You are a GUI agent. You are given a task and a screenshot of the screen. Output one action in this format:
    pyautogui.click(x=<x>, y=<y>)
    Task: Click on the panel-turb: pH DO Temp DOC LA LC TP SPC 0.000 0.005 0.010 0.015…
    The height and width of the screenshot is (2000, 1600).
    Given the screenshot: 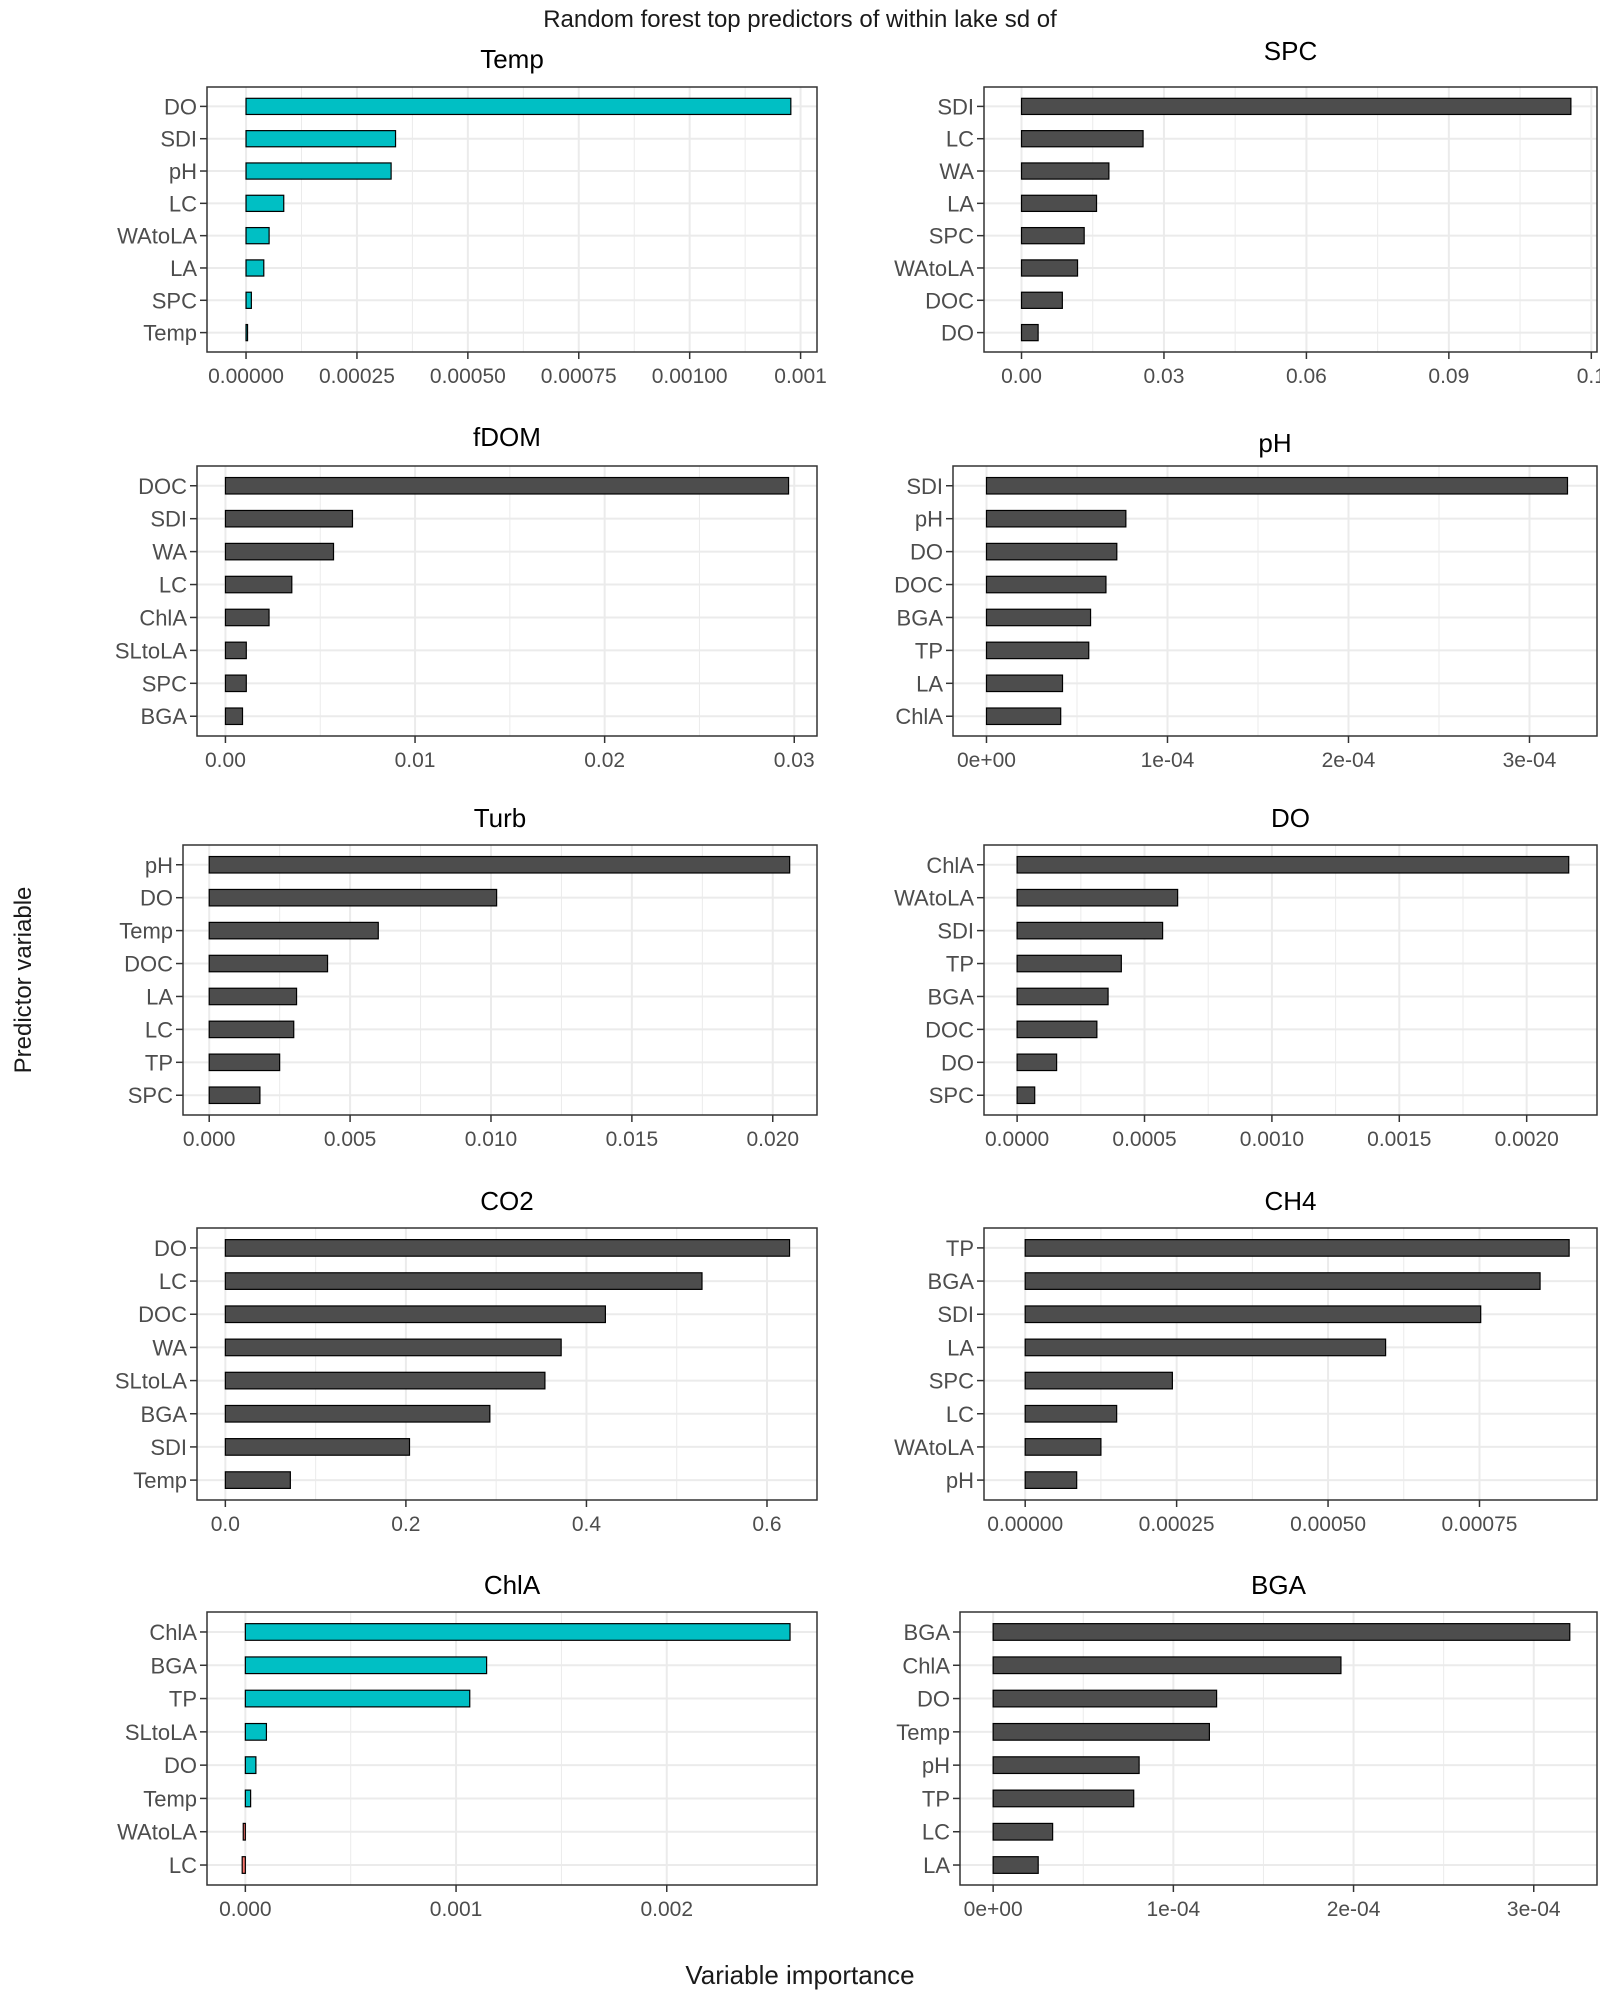 What is the action you would take?
    pyautogui.click(x=468, y=977)
    